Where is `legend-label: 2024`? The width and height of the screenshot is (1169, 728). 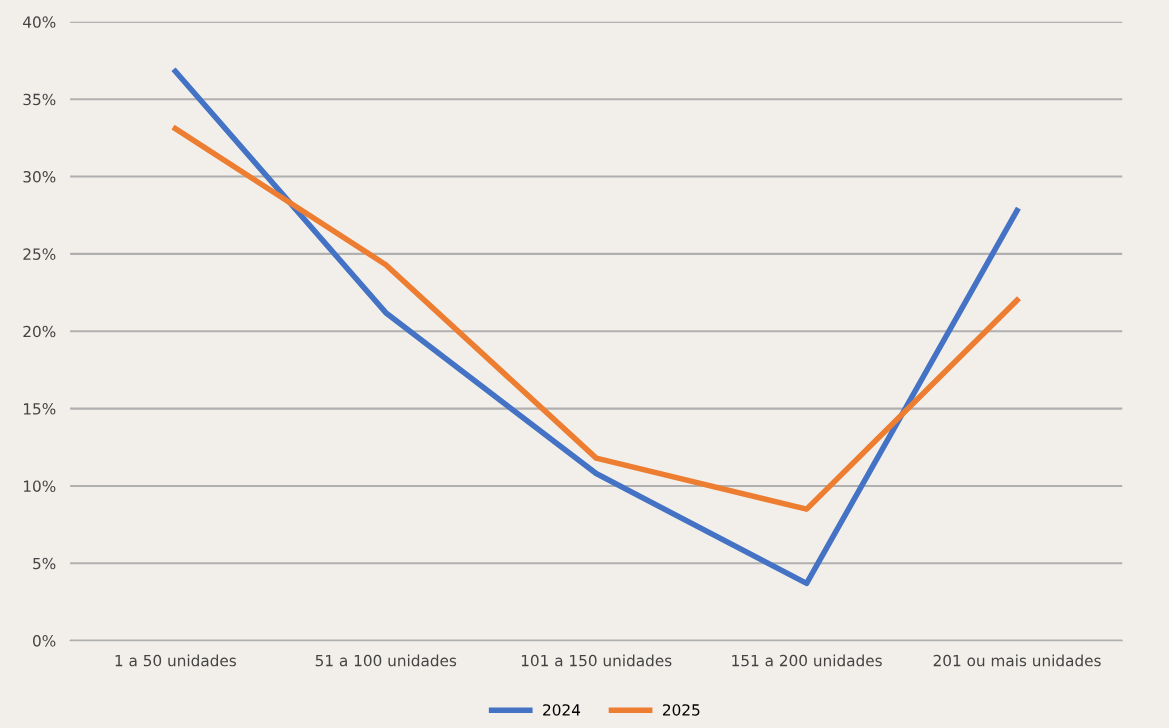
legend-label: 2024 is located at coordinates (562, 710).